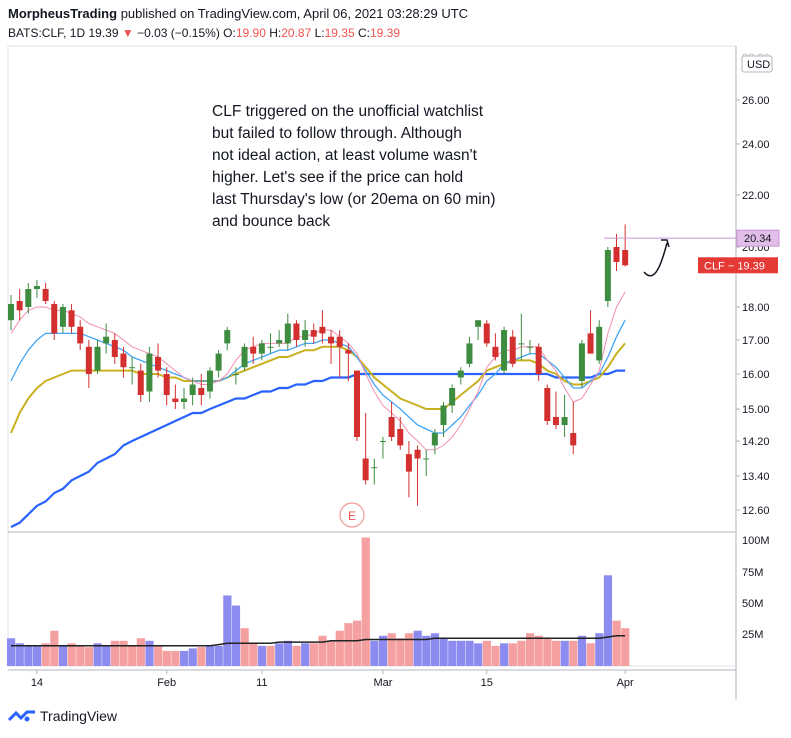 The image size is (791, 738). I want to click on volume-tick-label: 50M, so click(752, 604).